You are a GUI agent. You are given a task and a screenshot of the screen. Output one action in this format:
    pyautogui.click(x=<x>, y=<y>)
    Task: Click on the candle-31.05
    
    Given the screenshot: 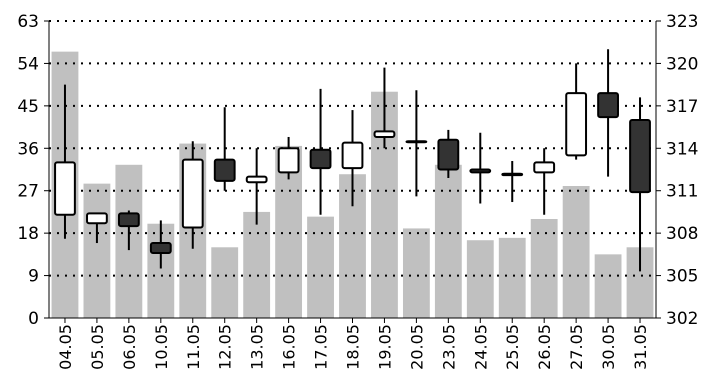 What is the action you would take?
    pyautogui.click(x=640, y=184)
    